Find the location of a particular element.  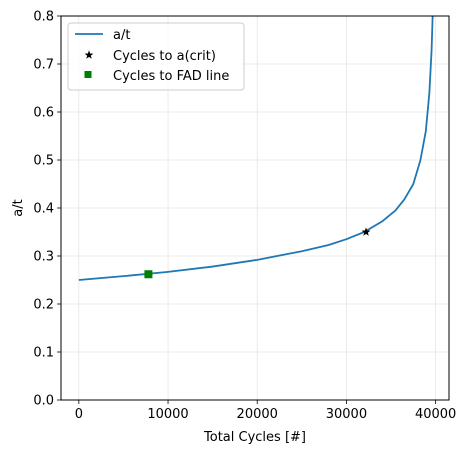

x-tick-label: 30000 is located at coordinates (346, 414).